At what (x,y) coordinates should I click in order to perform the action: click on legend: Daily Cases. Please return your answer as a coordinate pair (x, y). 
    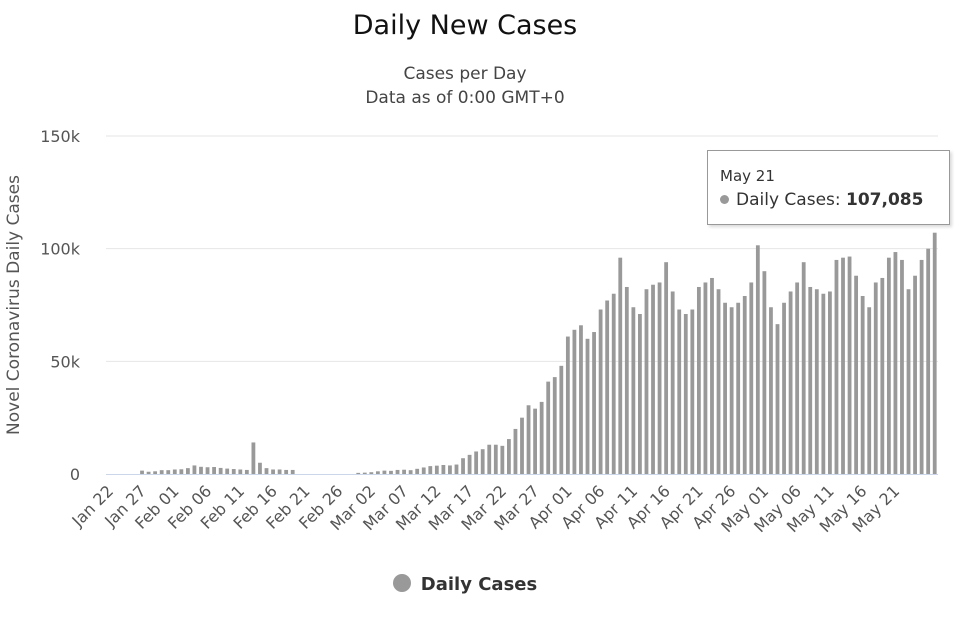
    Looking at the image, I should click on (465, 584).